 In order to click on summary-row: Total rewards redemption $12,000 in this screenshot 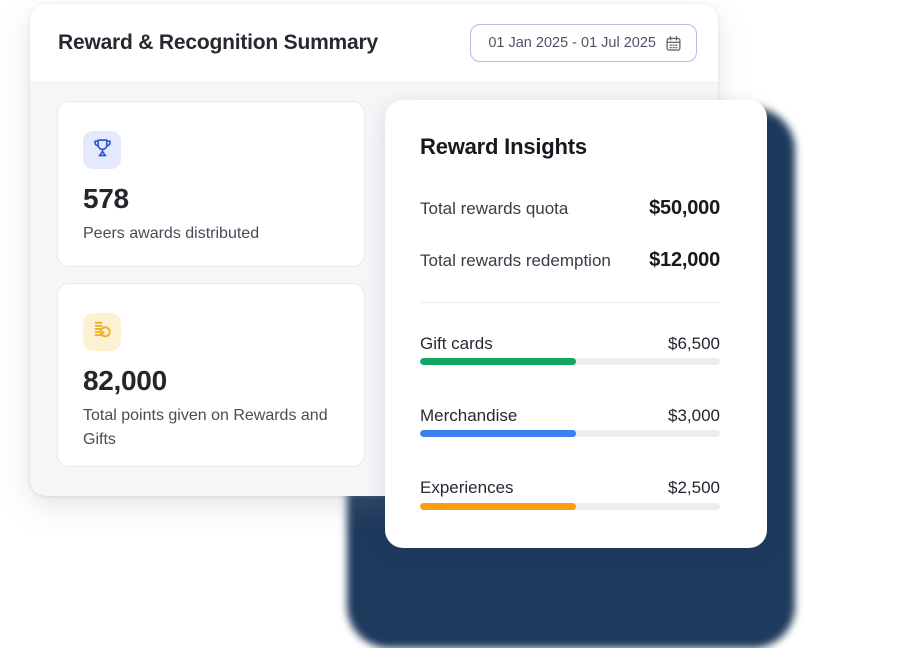, I will do `click(570, 260)`.